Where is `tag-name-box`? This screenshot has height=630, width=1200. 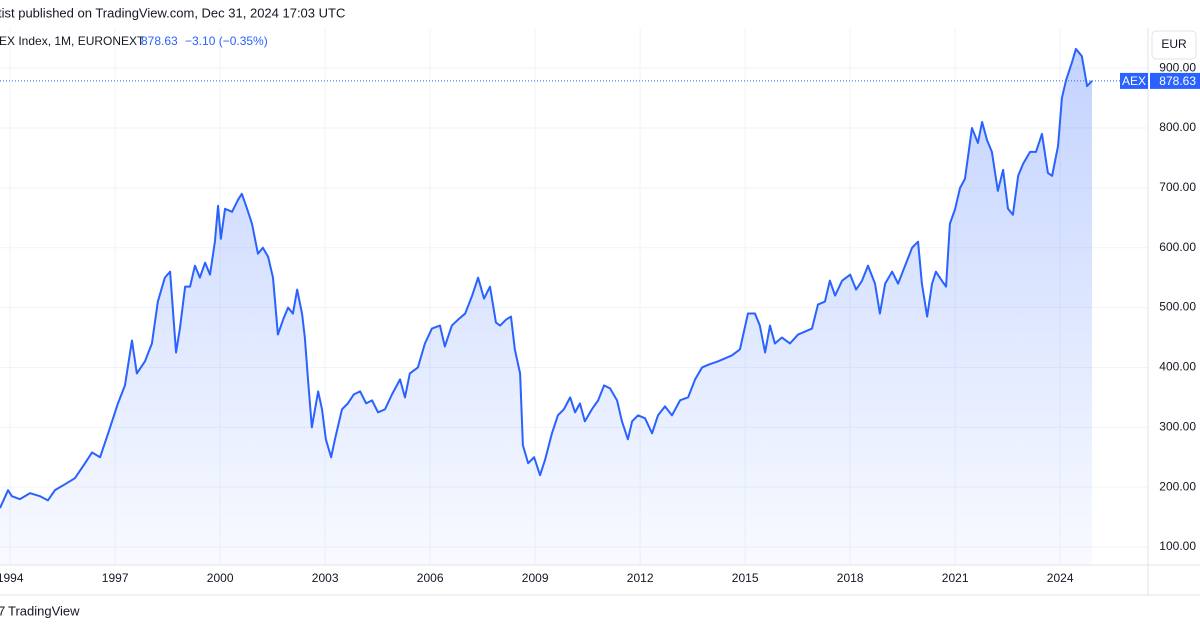 tag-name-box is located at coordinates (1134, 80).